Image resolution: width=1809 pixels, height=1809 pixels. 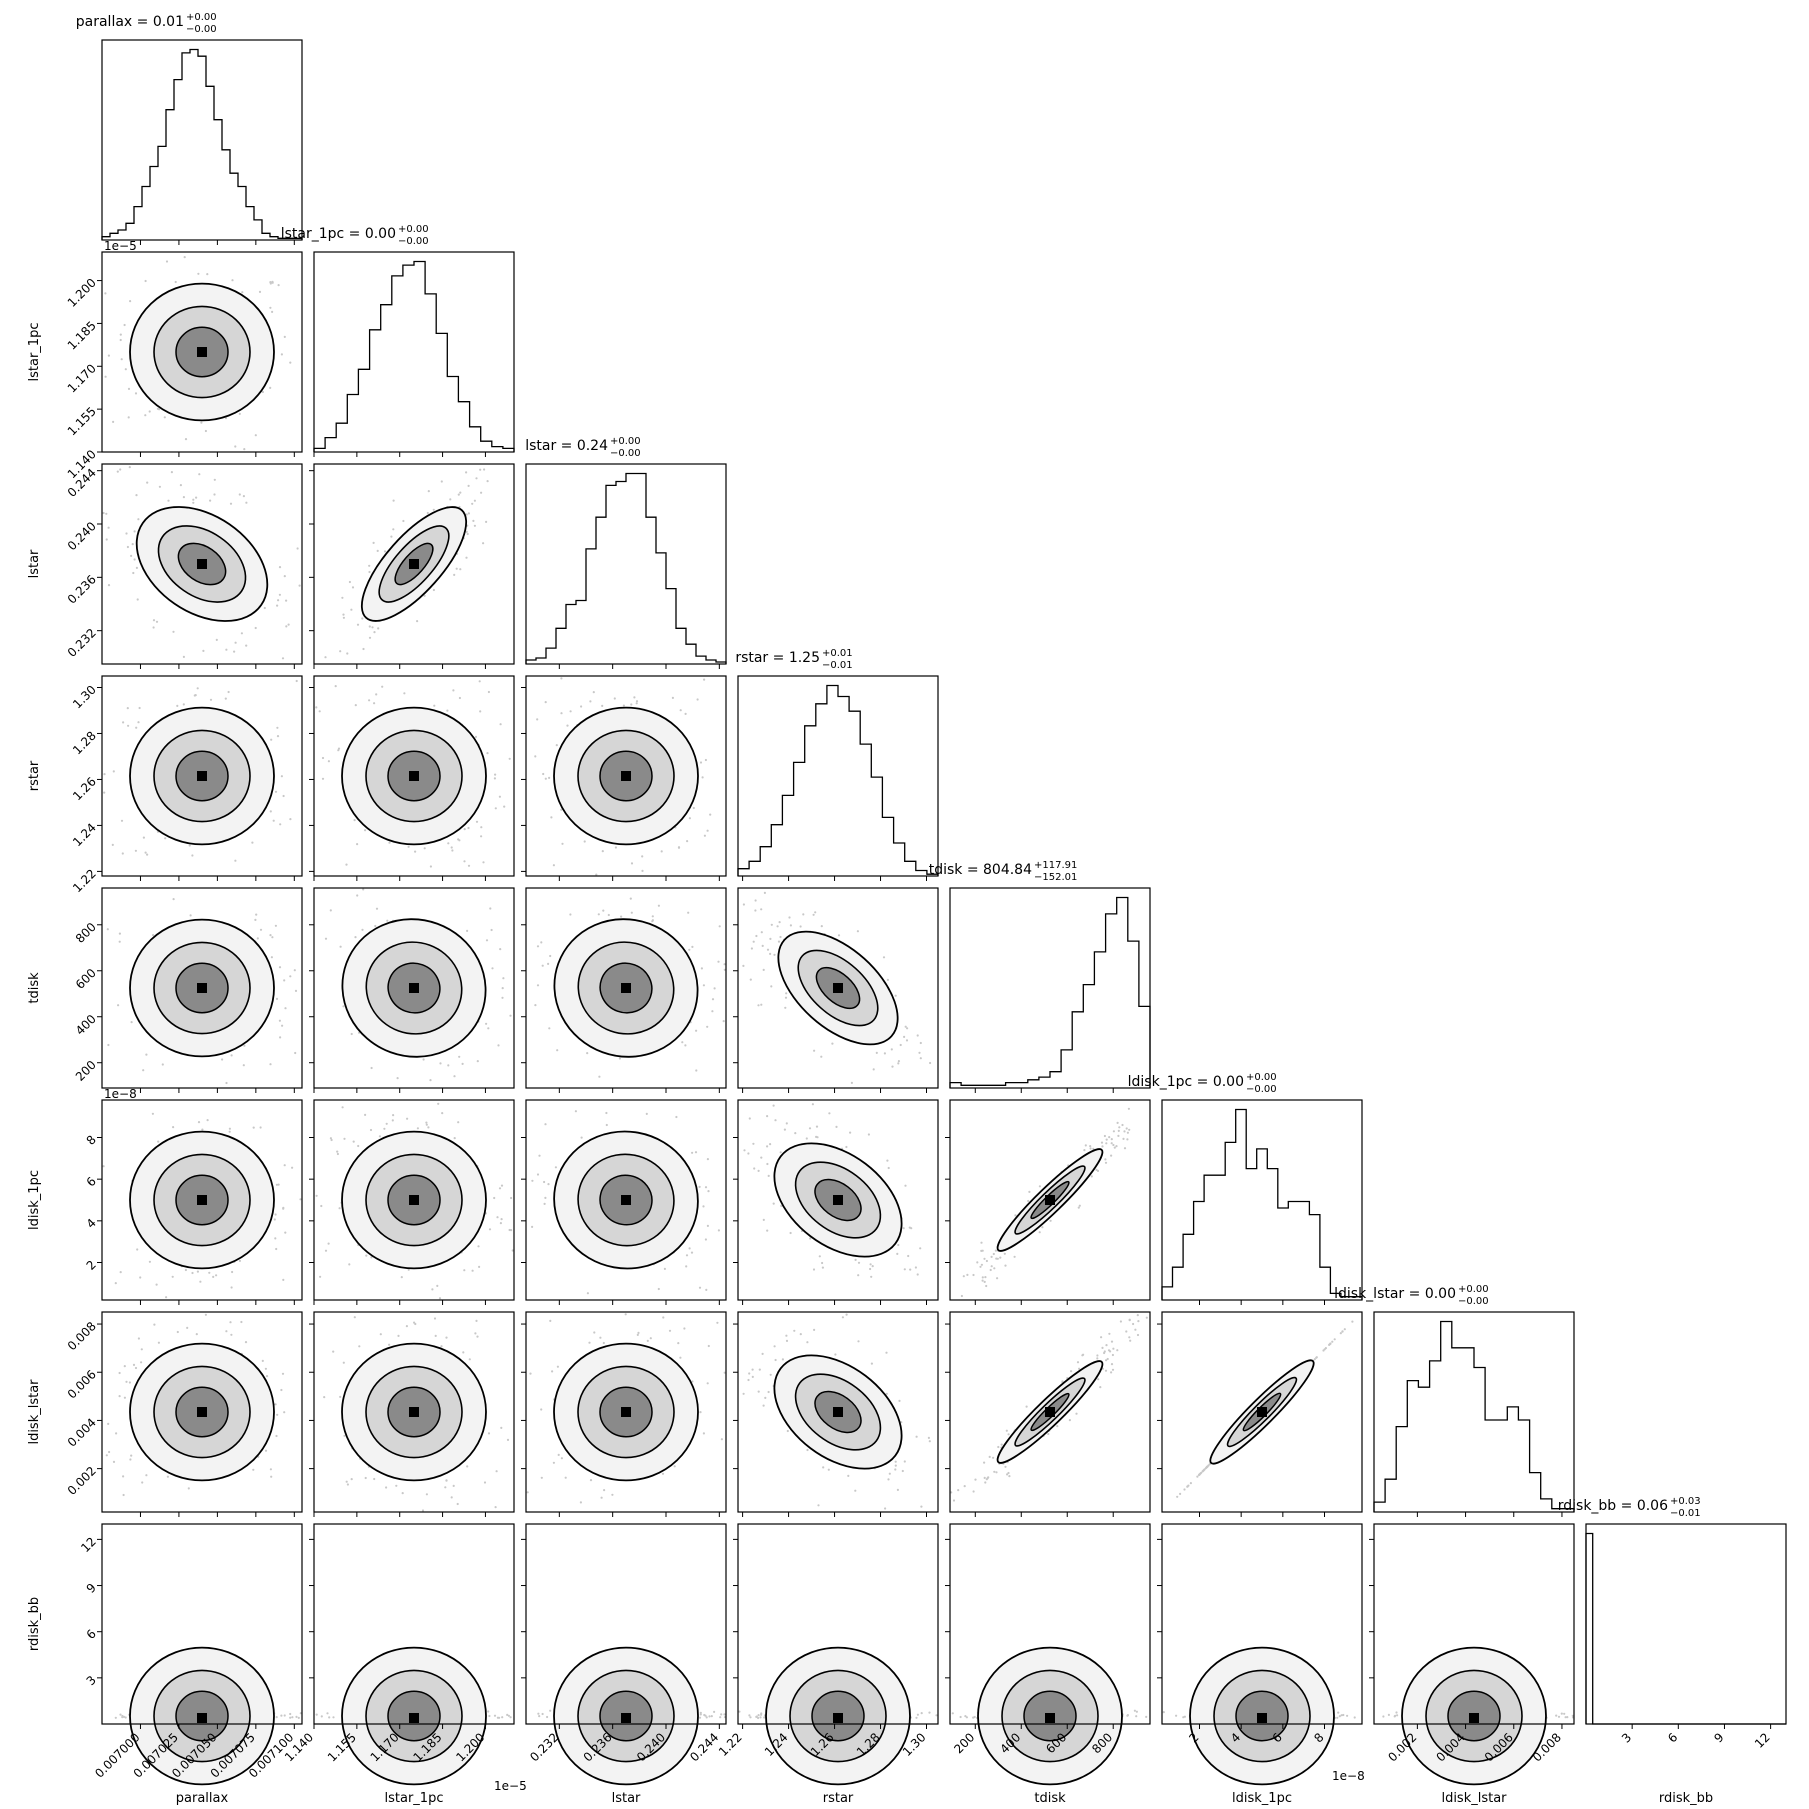 What do you see at coordinates (1260, 1414) in the screenshot?
I see `panel-ldisk_1pc-ldisk_lstar` at bounding box center [1260, 1414].